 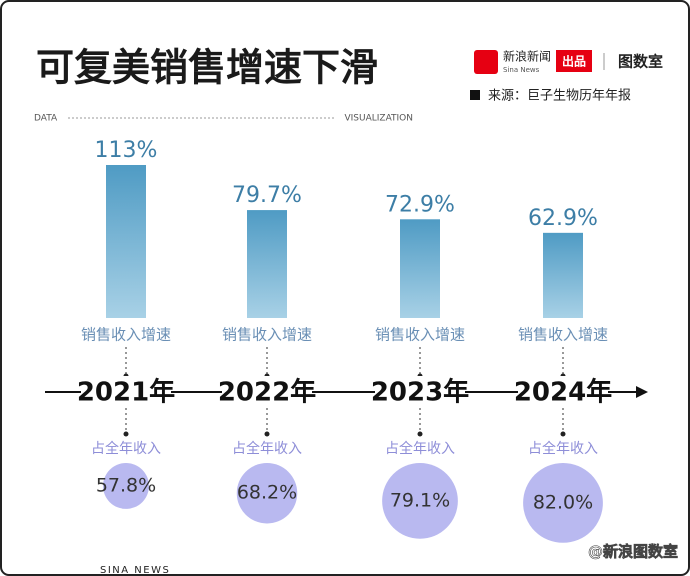 I want to click on footer-left: SINA NEWS, so click(x=135, y=570).